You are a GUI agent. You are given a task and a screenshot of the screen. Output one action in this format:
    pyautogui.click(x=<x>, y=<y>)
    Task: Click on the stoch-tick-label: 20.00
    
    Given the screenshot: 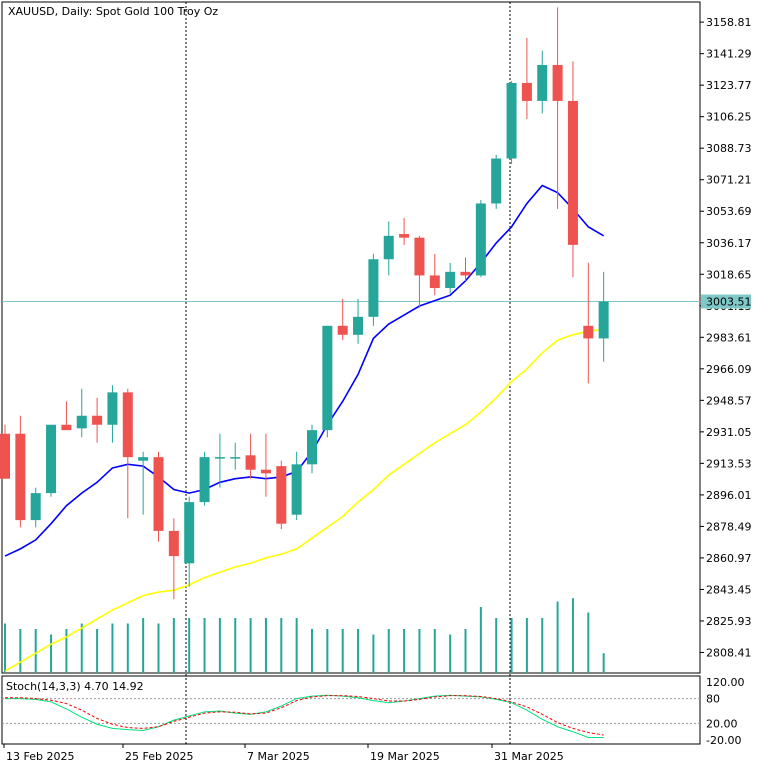 What is the action you would take?
    pyautogui.click(x=722, y=723)
    